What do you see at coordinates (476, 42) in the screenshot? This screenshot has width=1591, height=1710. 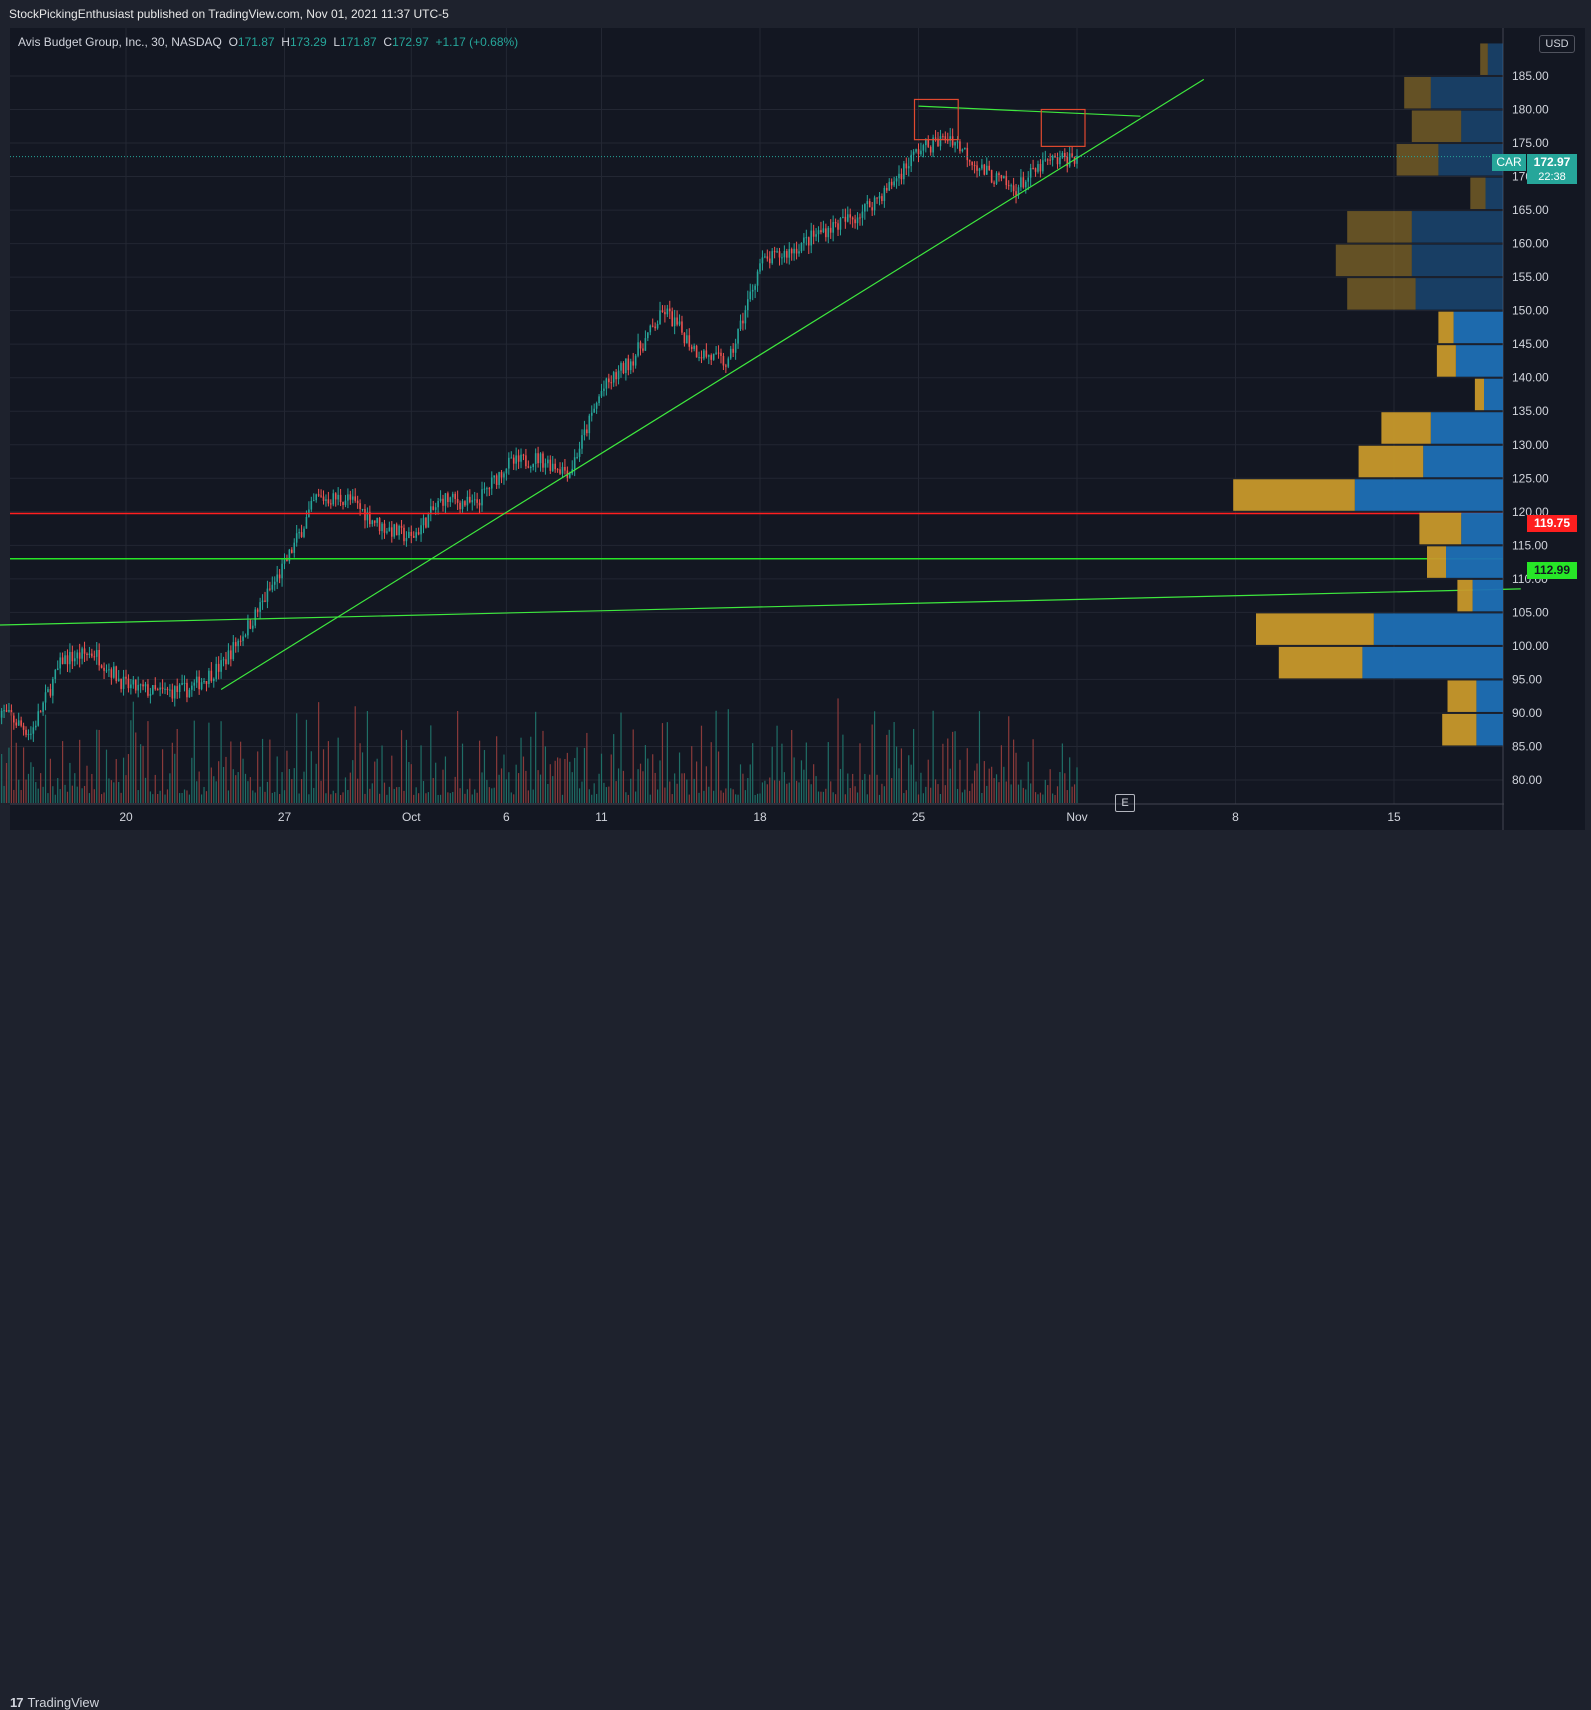 I see `change-value: +1.17 (+0.68%)` at bounding box center [476, 42].